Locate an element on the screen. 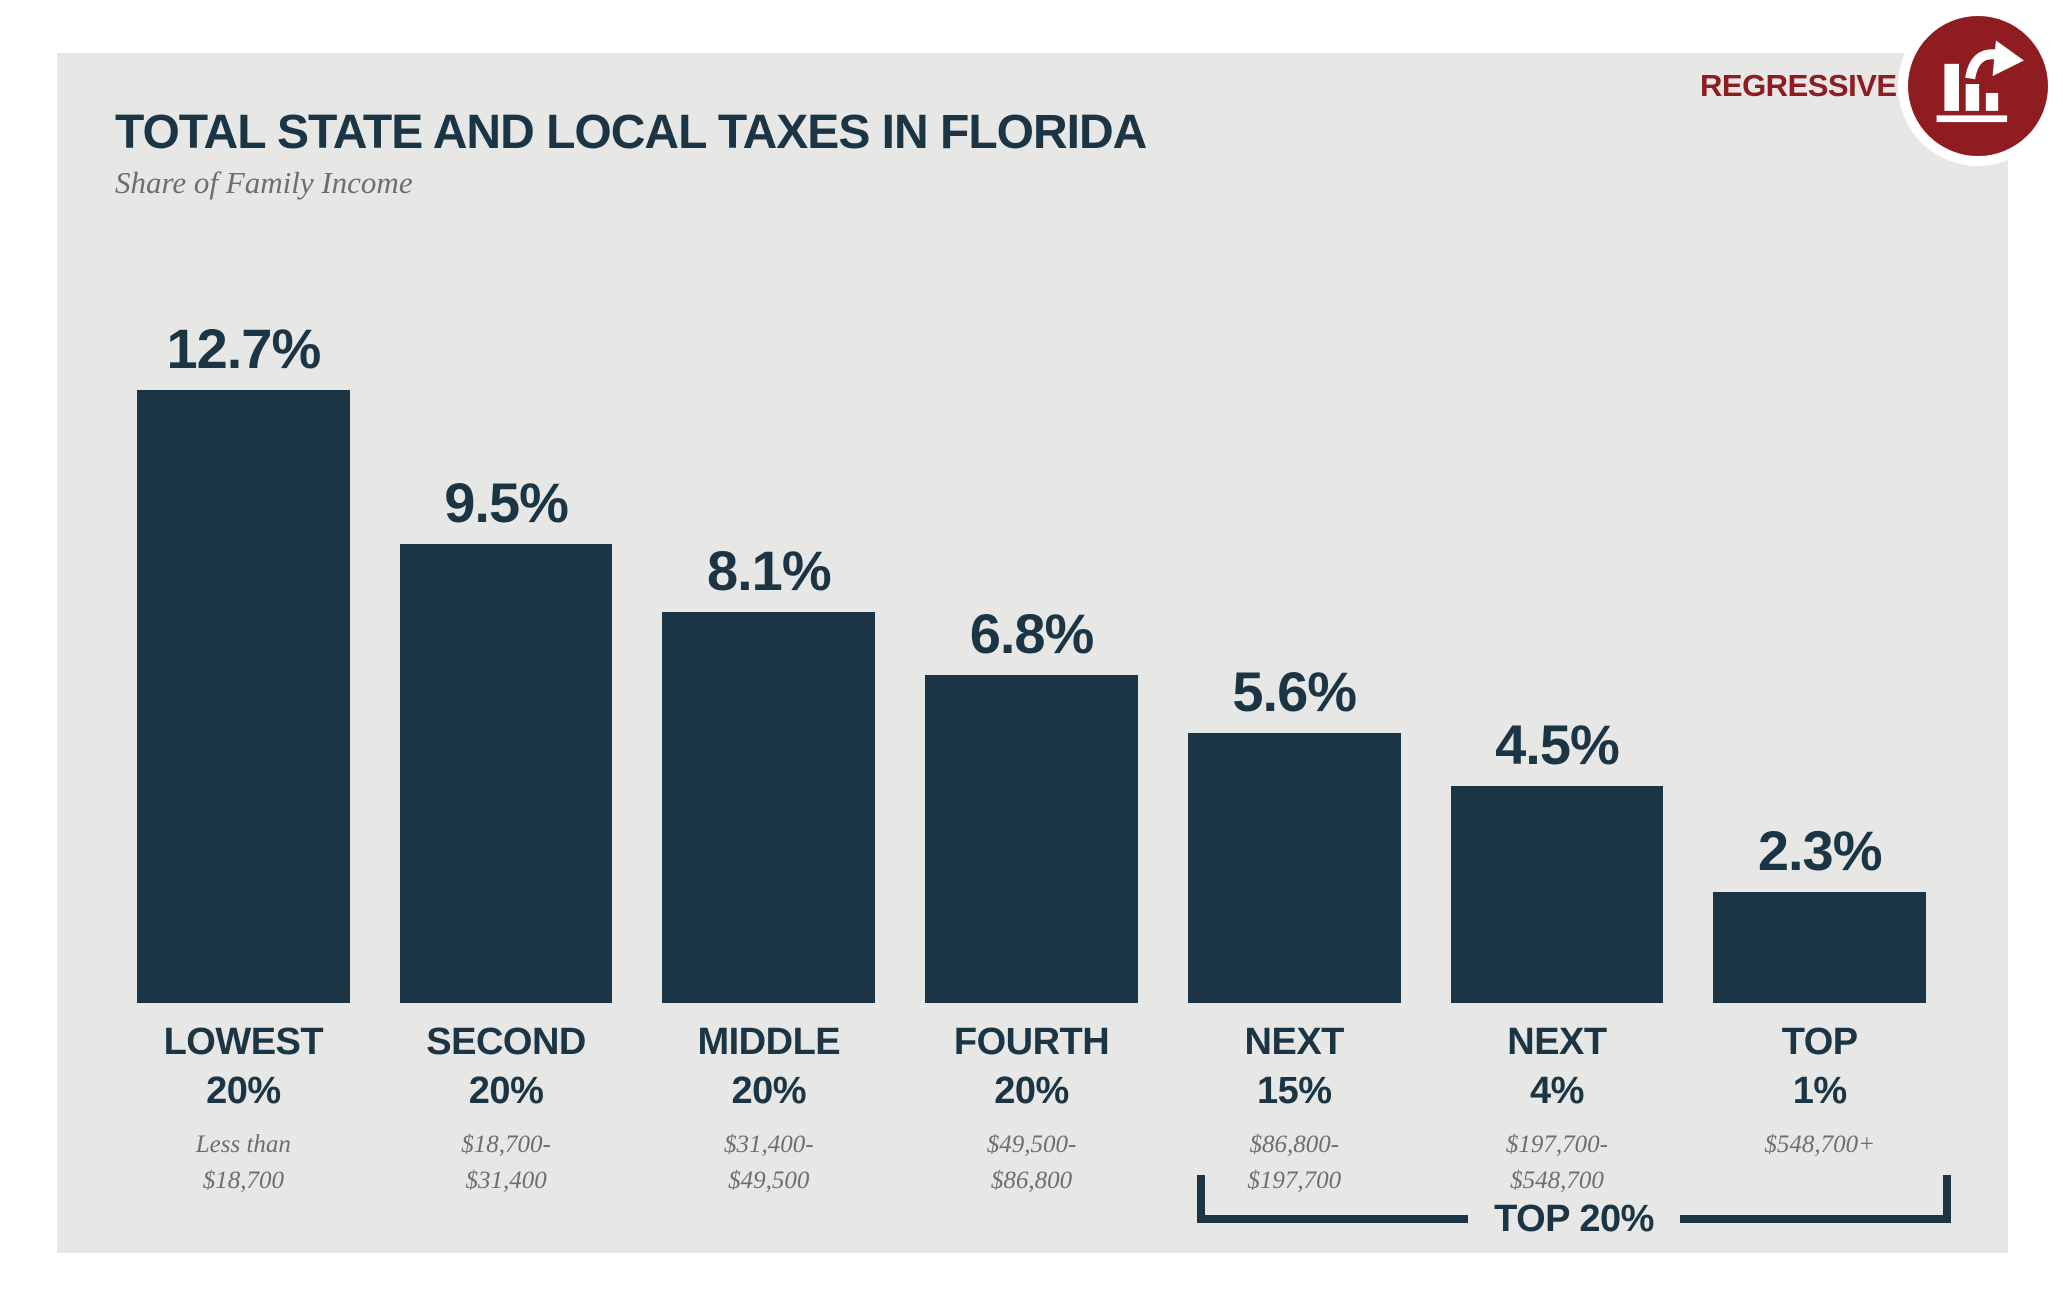 Image resolution: width=2063 pixels, height=1307 pixels. bar-column-next-4: 4.5% is located at coordinates (1557, 631).